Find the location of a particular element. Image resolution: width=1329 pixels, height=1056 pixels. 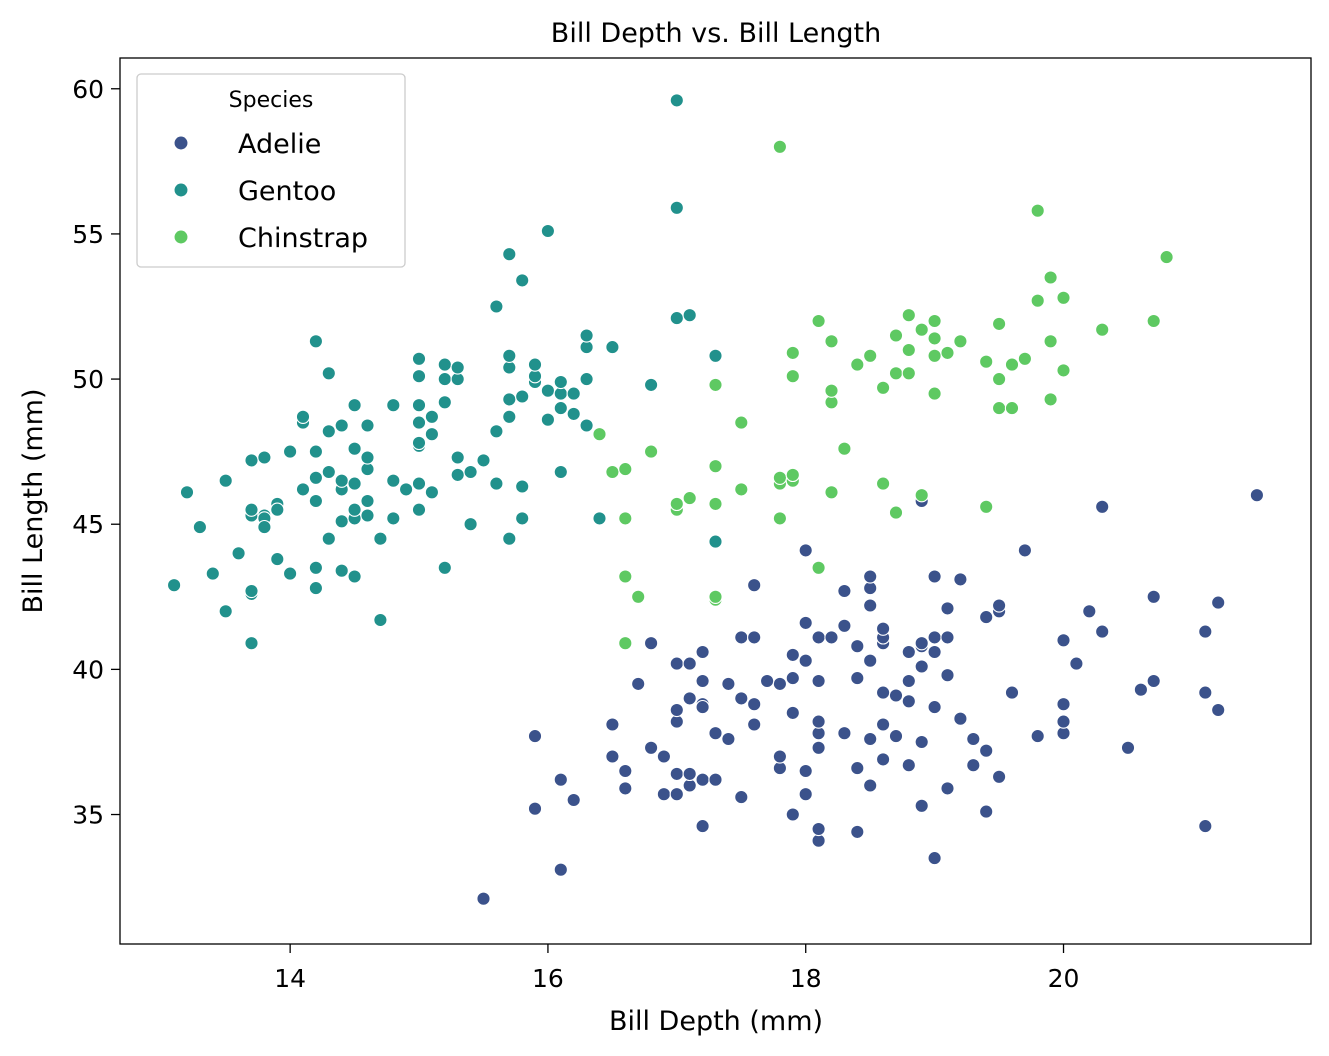

y-axis-title: Bill Length (mm) is located at coordinates (33, 501).